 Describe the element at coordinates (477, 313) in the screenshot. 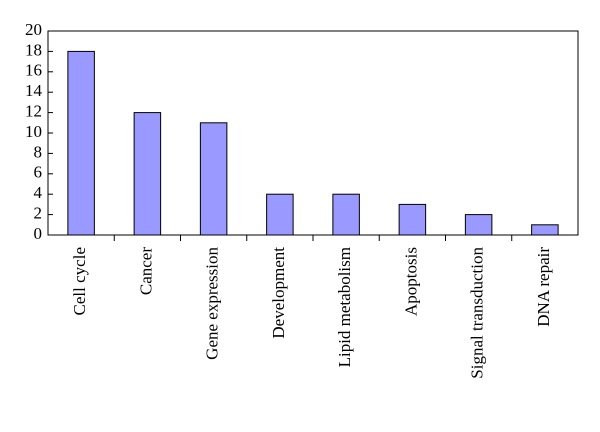

I see `x-tick-label: Signal transduction` at that location.